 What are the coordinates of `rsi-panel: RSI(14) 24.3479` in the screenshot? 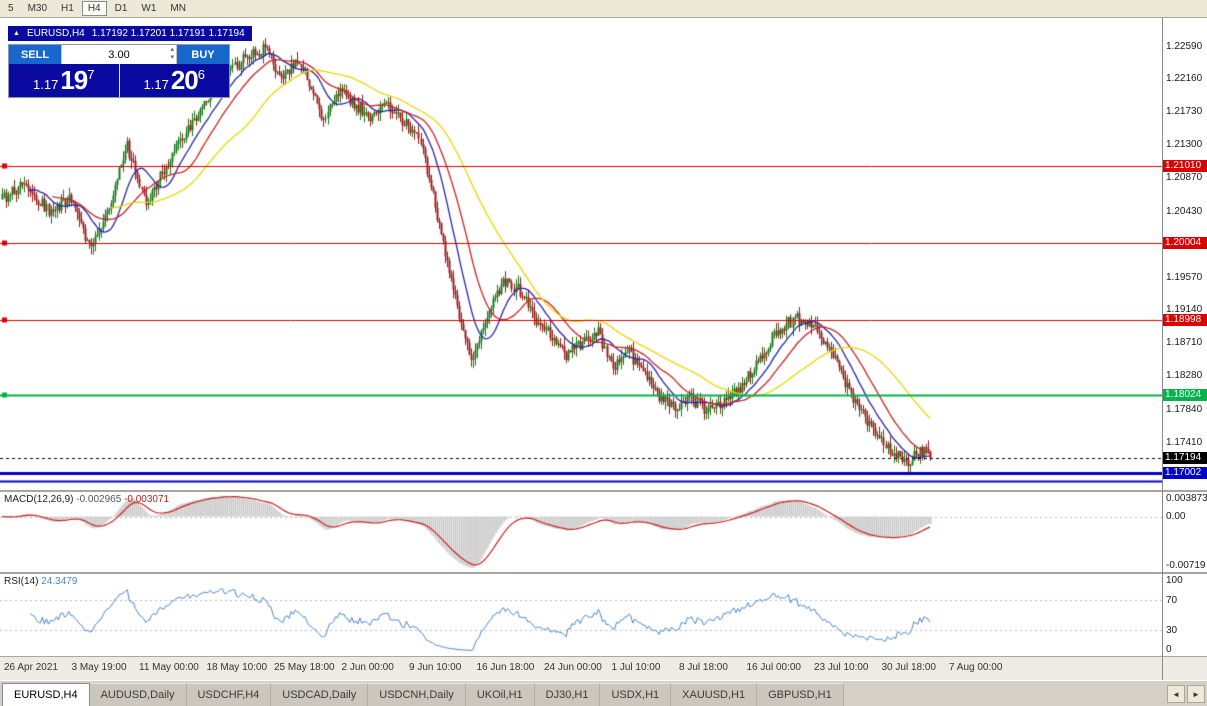 It's located at (581, 615).